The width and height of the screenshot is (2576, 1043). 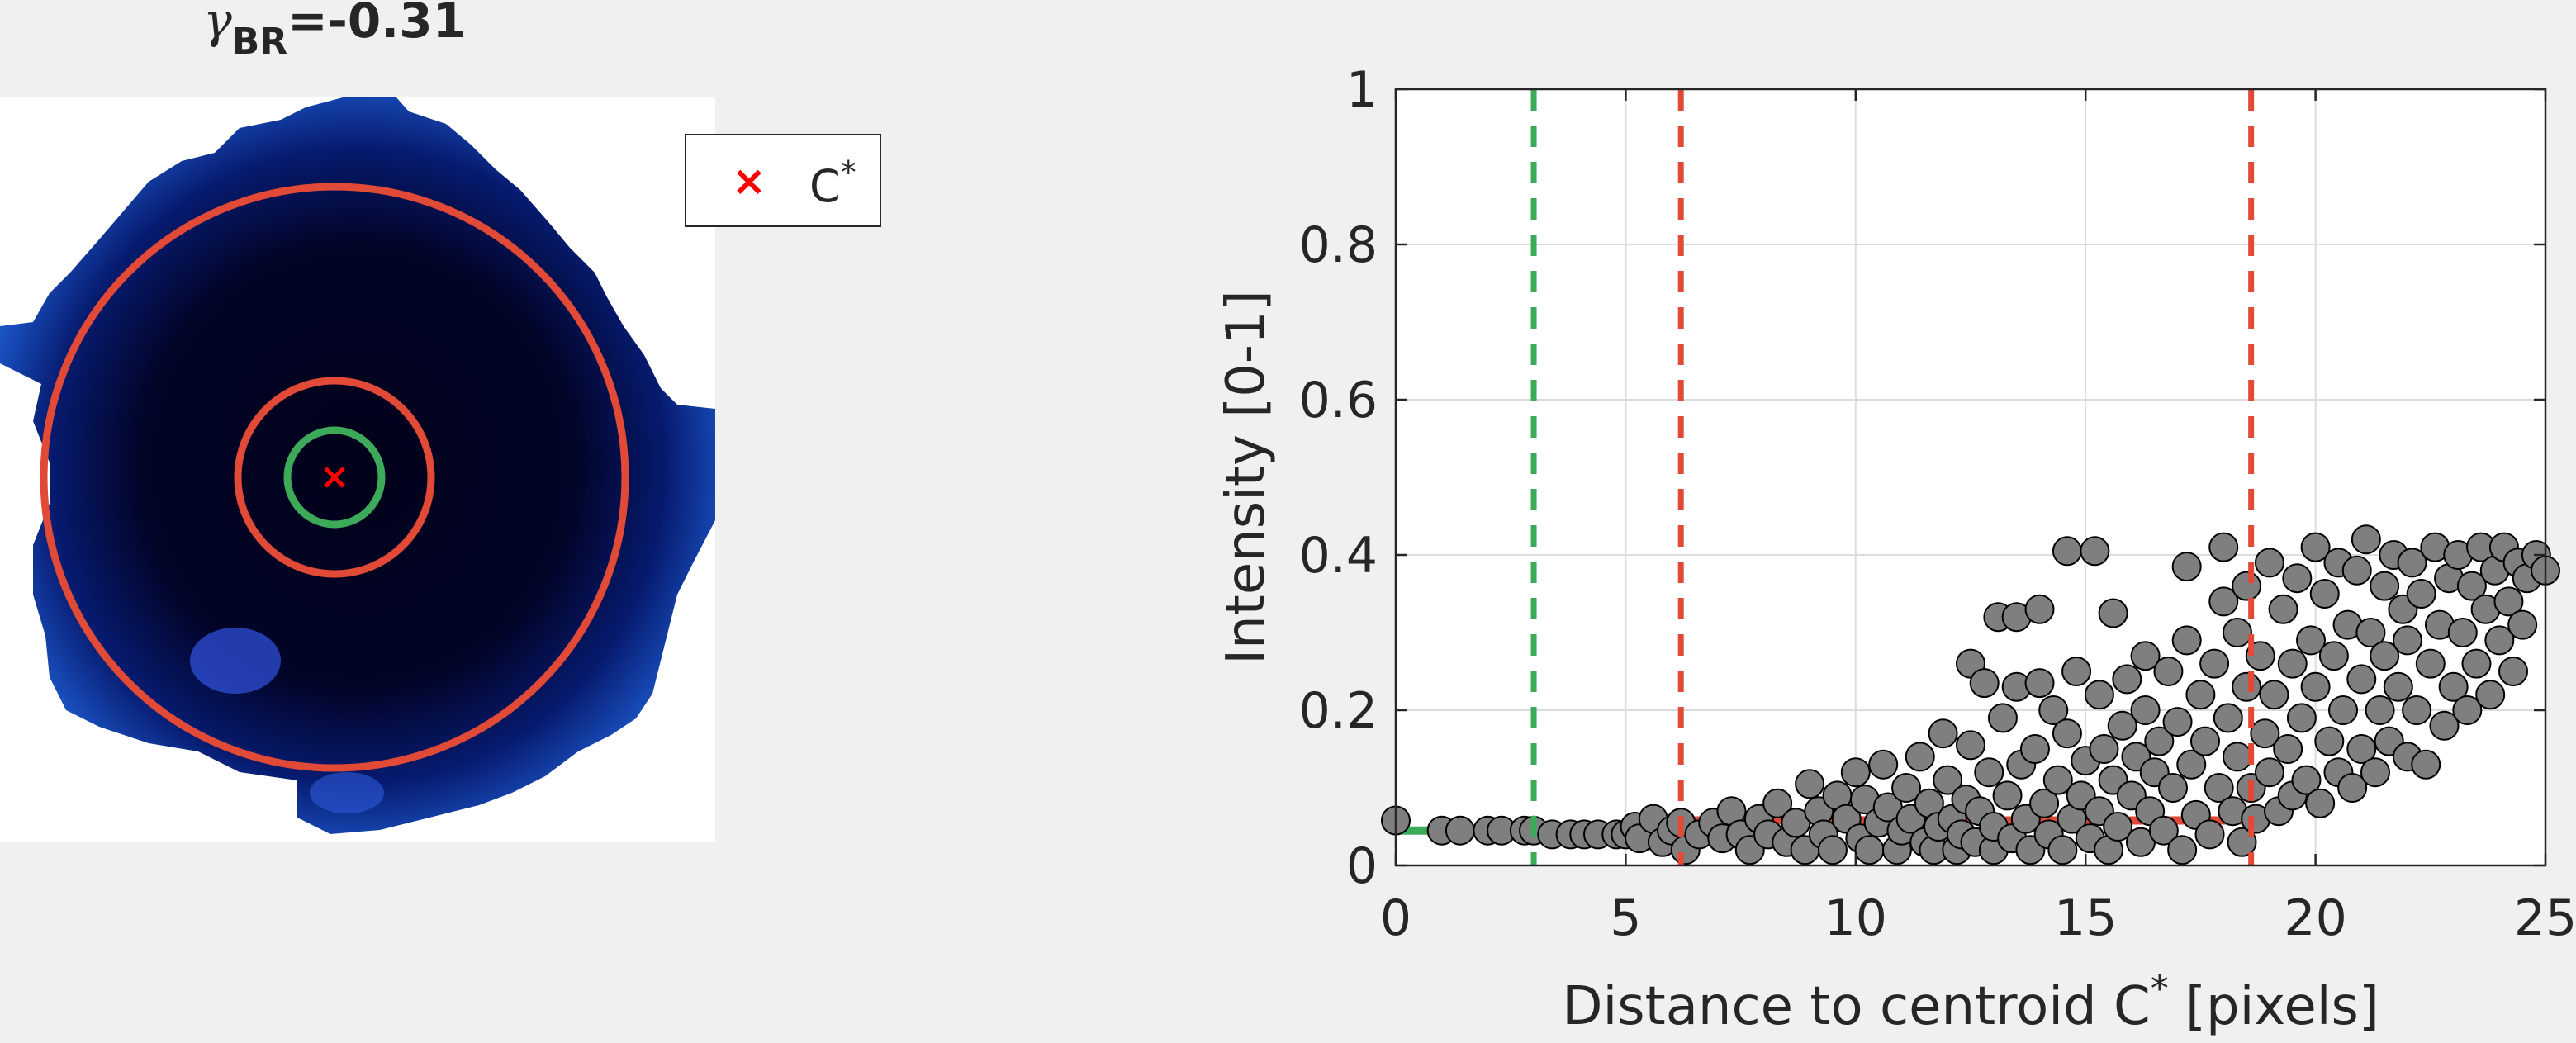 What do you see at coordinates (1978, 918) in the screenshot?
I see `x-tick-labels: 0 5 10 15 20 25` at bounding box center [1978, 918].